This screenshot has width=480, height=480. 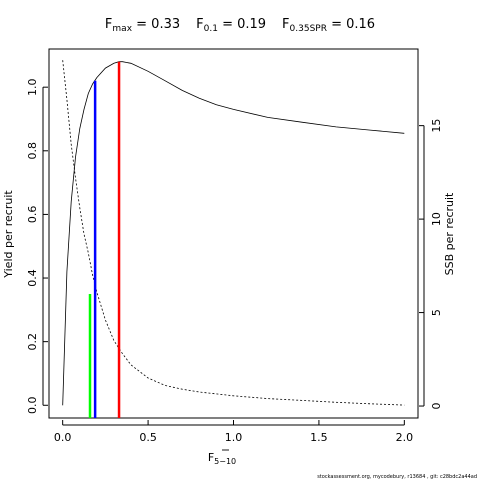 I want to click on title-f01-value: = 0.19, so click(x=242, y=24).